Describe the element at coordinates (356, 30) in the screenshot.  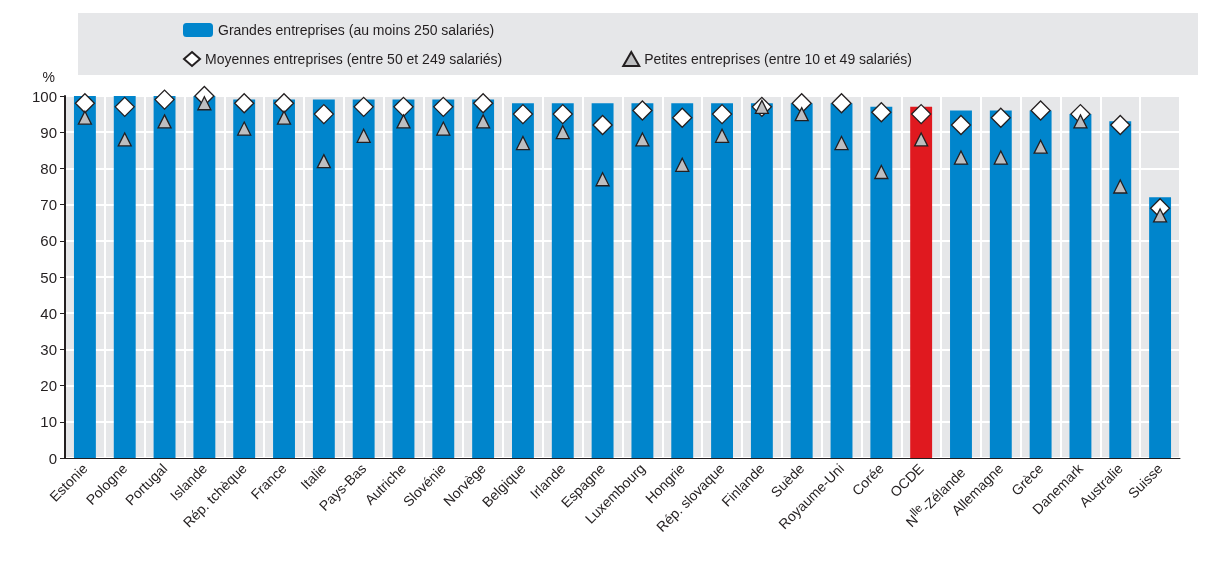
I see `legend-label: Grandes entreprises (au moins 250 salariés)` at that location.